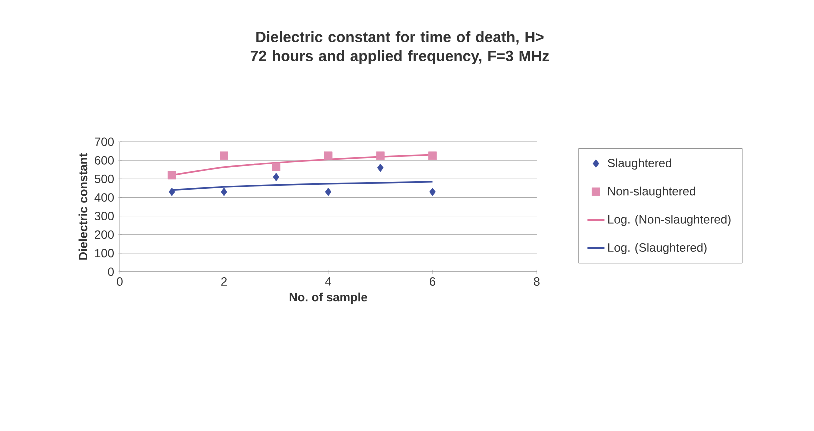  I want to click on y-tick-label: 200, so click(104, 235).